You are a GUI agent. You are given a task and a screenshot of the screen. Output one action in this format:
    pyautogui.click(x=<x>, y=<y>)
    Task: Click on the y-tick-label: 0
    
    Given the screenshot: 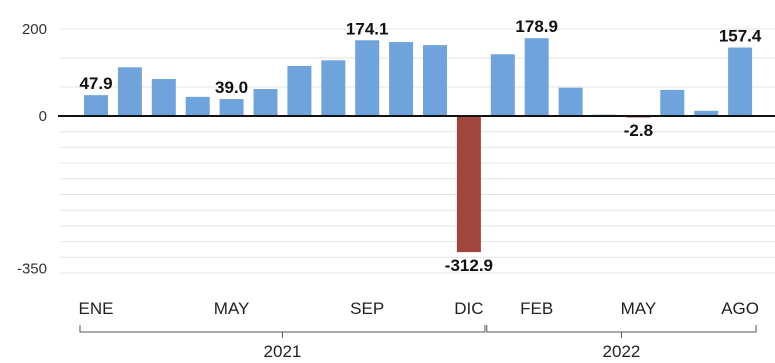 What is the action you would take?
    pyautogui.click(x=43, y=116)
    